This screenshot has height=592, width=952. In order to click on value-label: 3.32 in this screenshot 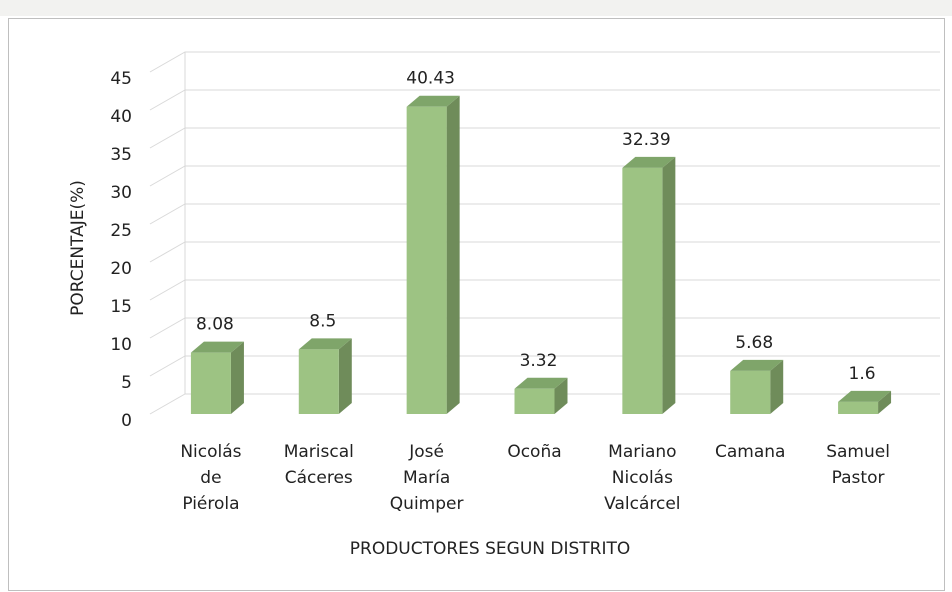, I will do `click(539, 361)`.